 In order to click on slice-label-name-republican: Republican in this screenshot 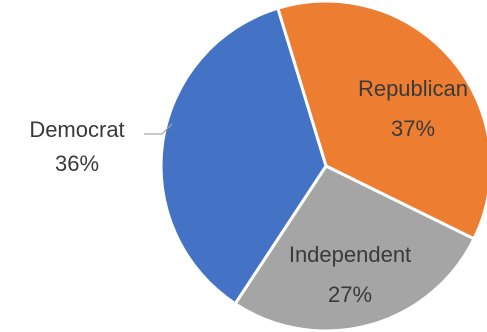, I will do `click(413, 88)`.